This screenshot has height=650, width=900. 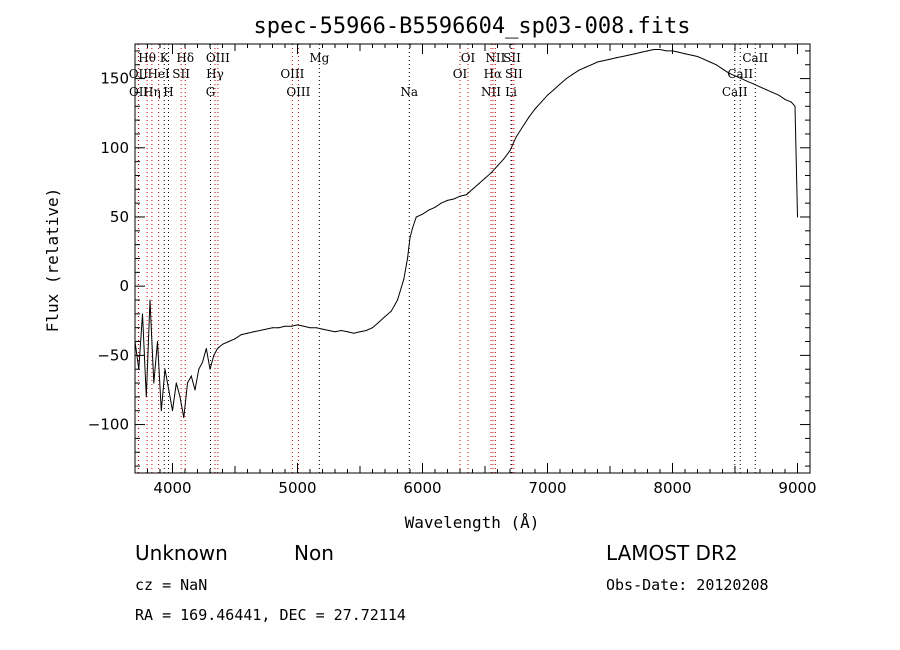 I want to click on marker-label: NII, so click(x=491, y=92).